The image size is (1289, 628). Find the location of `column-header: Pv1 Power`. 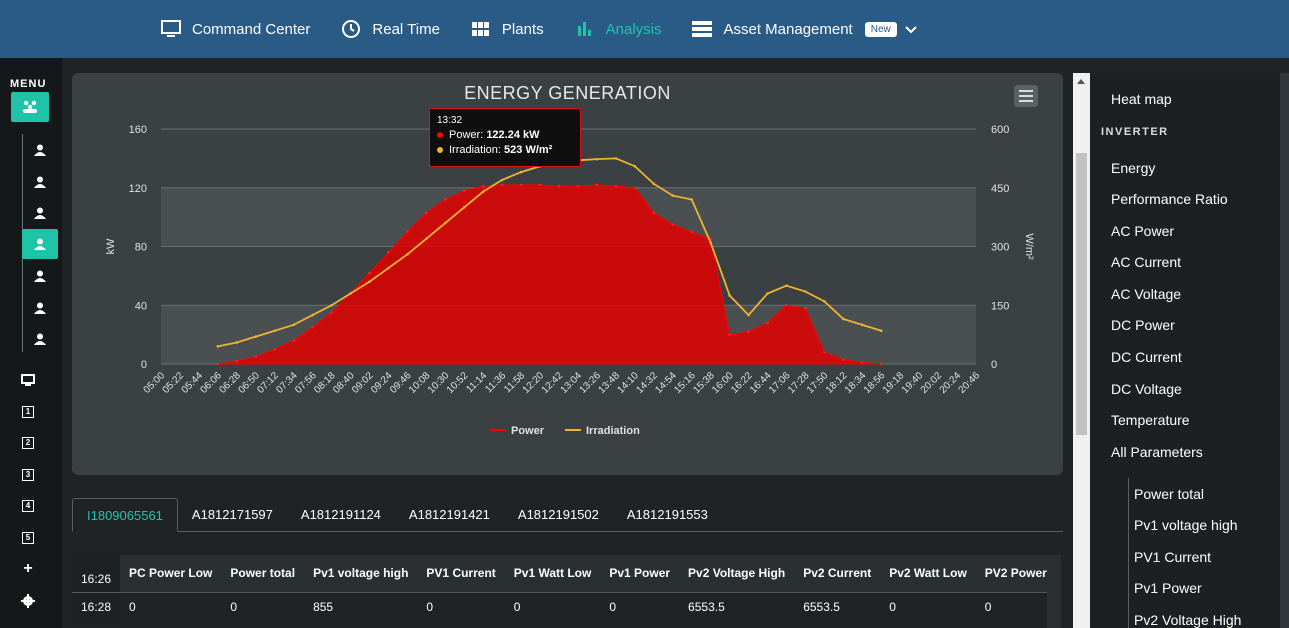

column-header: Pv1 Power is located at coordinates (640, 573).